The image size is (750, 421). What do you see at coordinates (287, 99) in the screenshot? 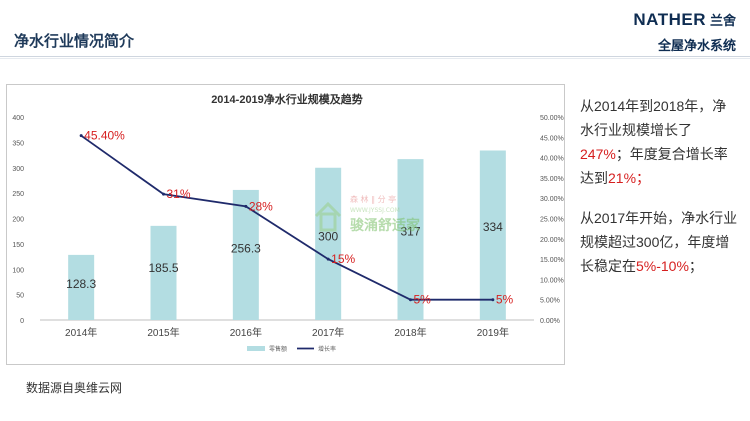
I see `chart-title: 2014-2019净水行业规模及趋势` at bounding box center [287, 99].